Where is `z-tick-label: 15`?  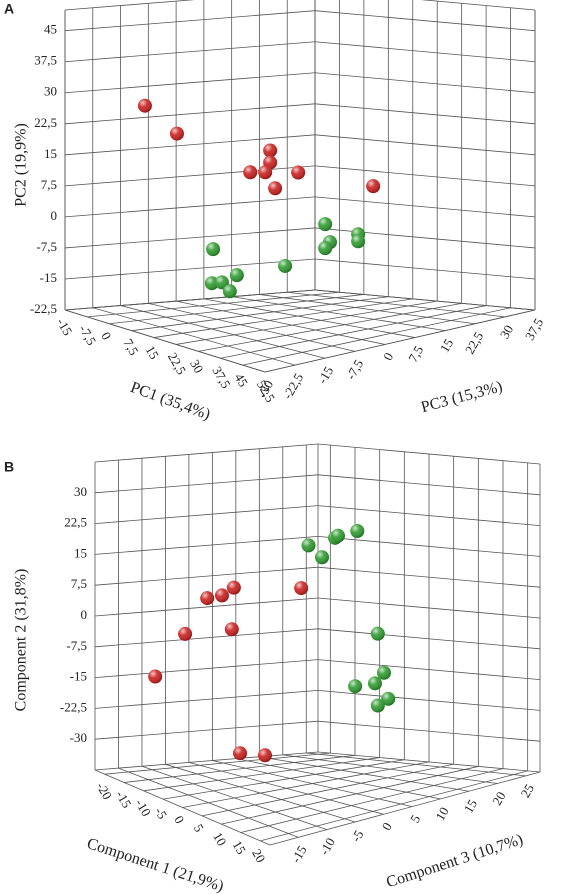
z-tick-label: 15 is located at coordinates (446, 345).